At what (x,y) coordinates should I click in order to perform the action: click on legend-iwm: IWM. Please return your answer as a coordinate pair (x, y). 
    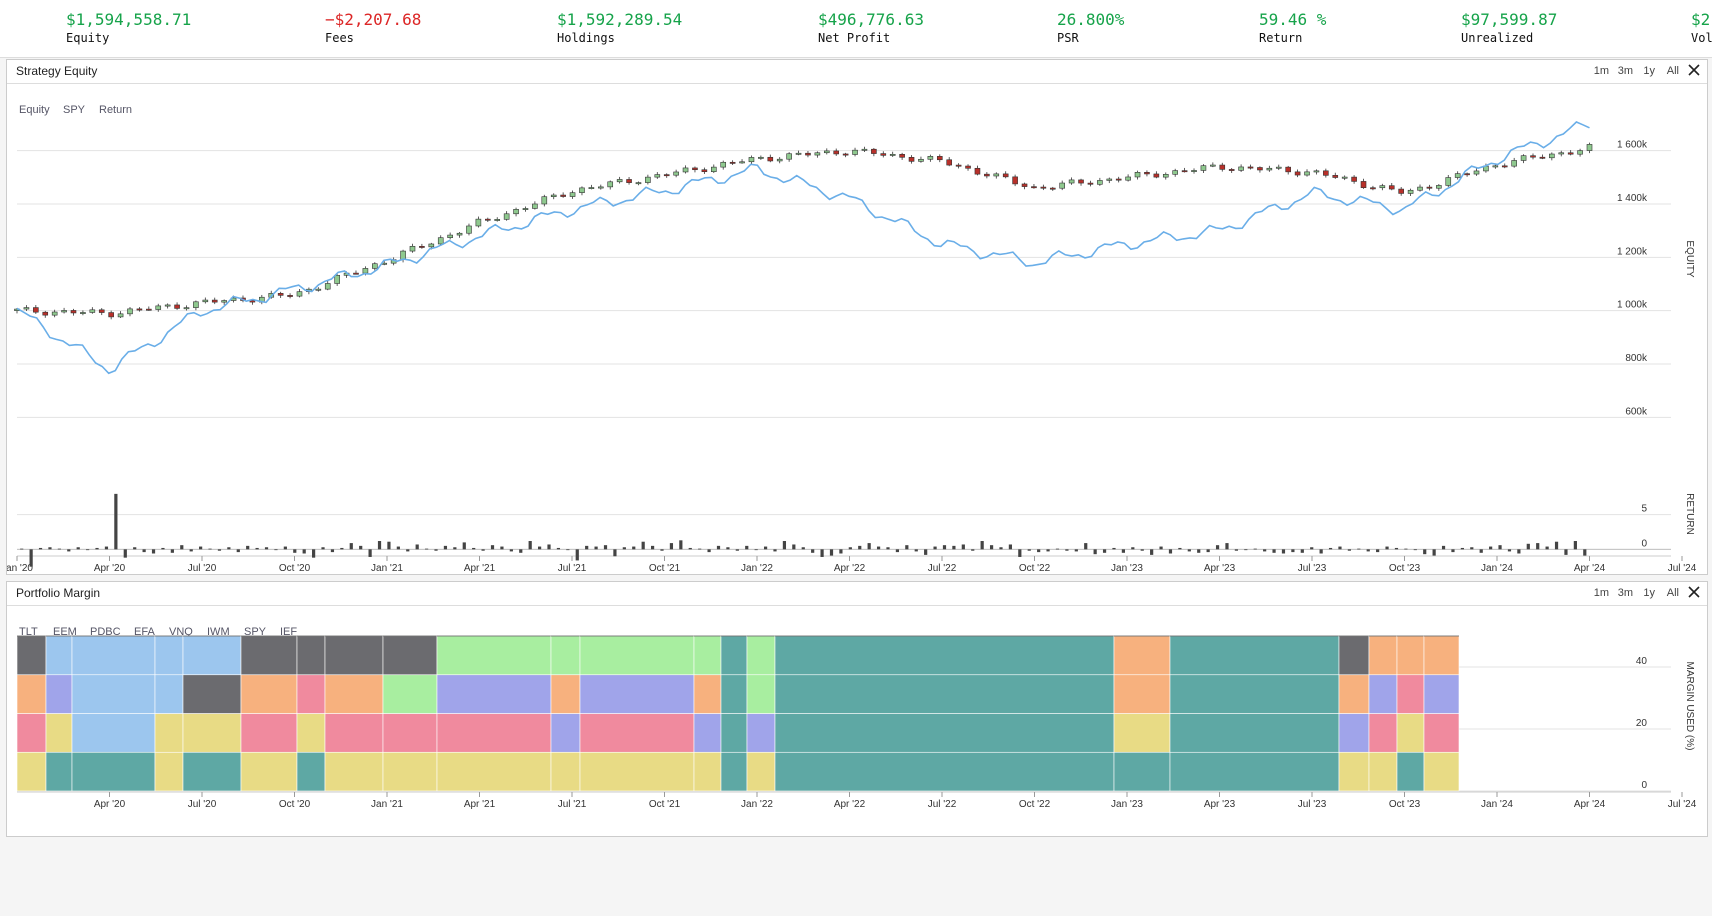
    Looking at the image, I should click on (218, 632).